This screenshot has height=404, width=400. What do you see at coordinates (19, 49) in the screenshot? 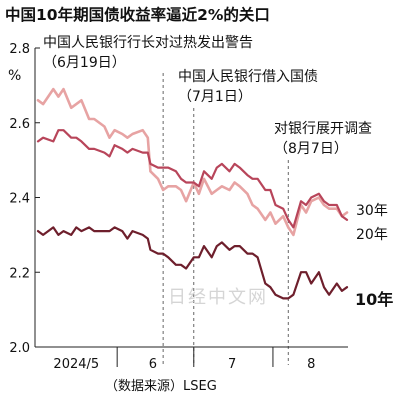
I see `y-tick-label: 2.8` at bounding box center [19, 49].